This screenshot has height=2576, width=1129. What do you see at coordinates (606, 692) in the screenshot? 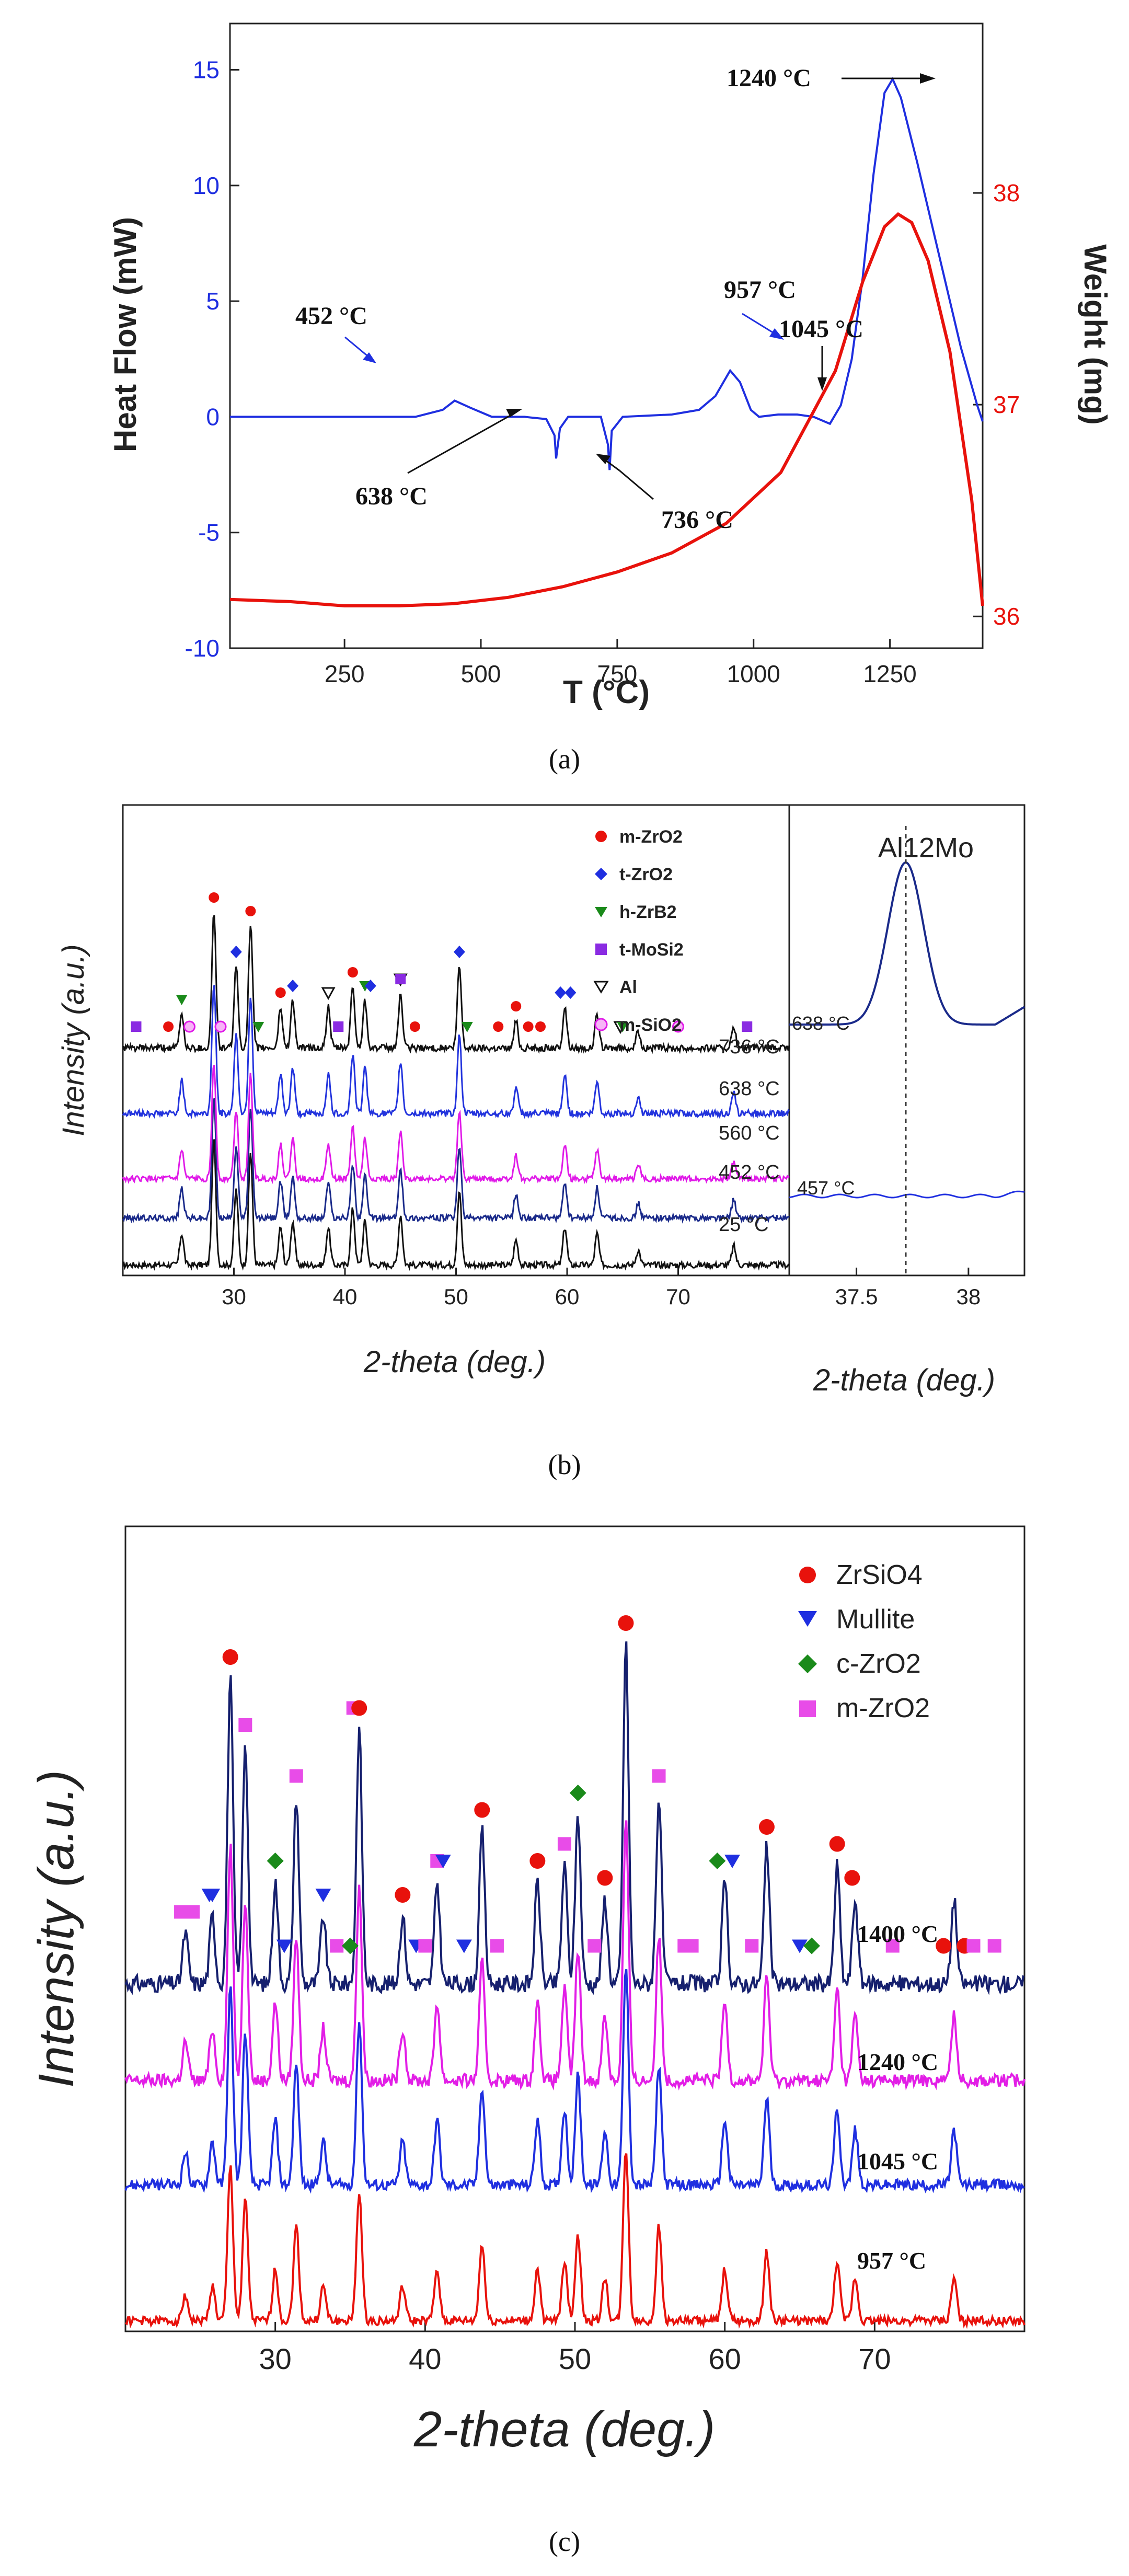
I see `panel-a-x-label: T (°C)` at bounding box center [606, 692].